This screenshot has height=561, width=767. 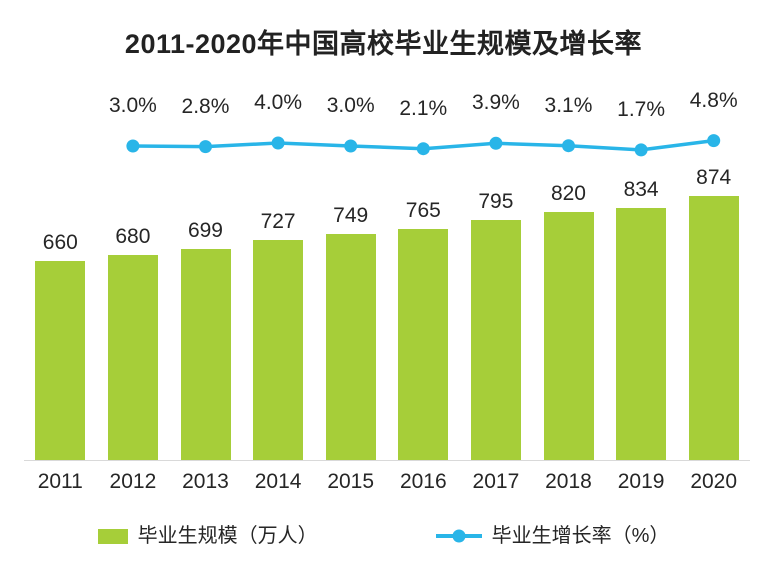 I want to click on pct-label-2019: 1.7%, so click(x=641, y=109).